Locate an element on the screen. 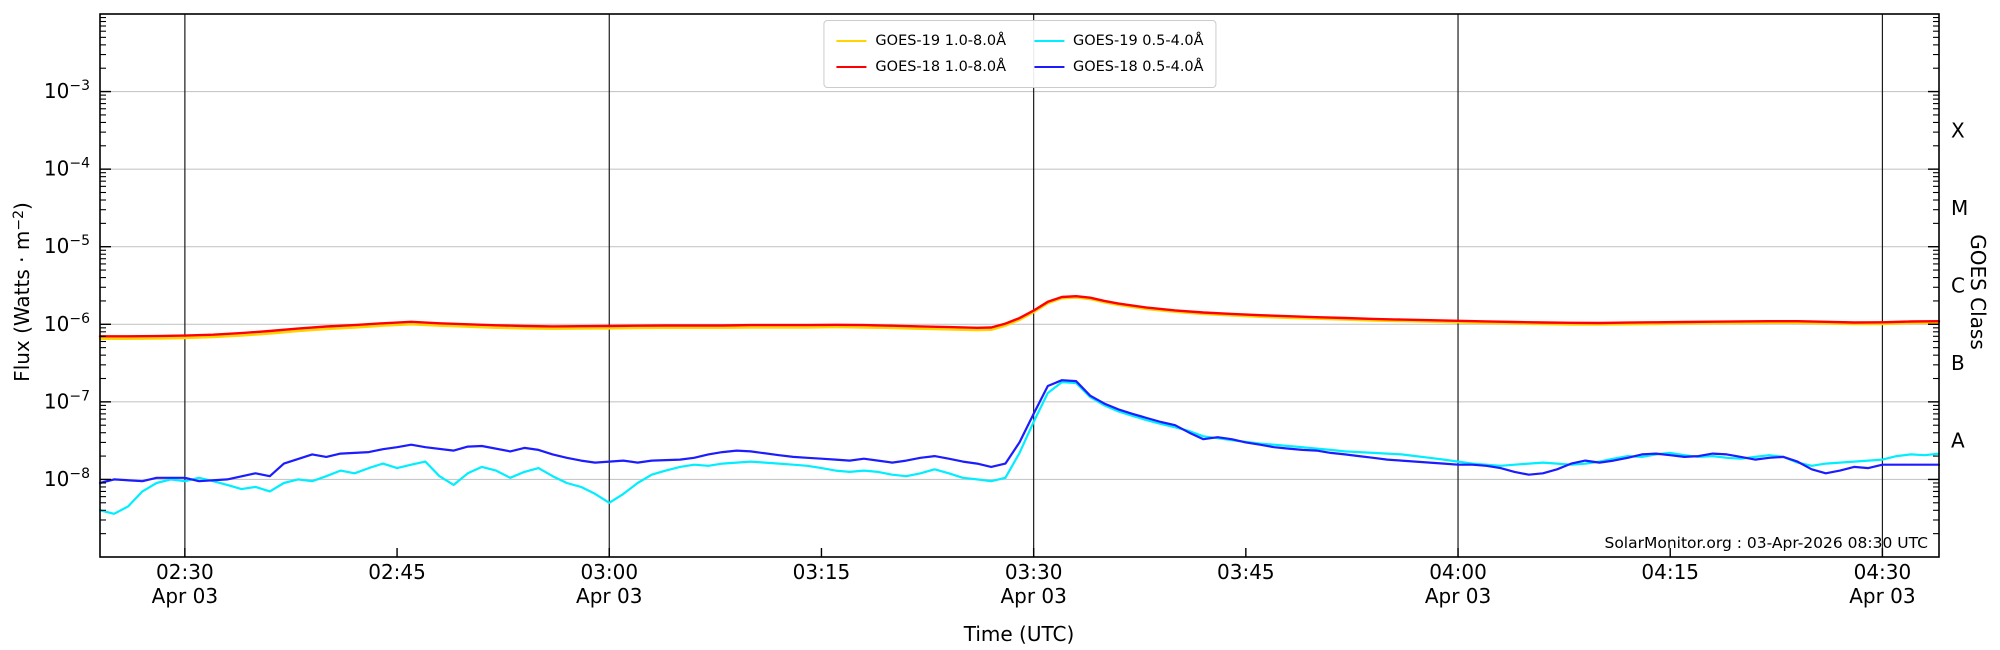  y-axis-label-right: GOES Class is located at coordinates (1978, 292).